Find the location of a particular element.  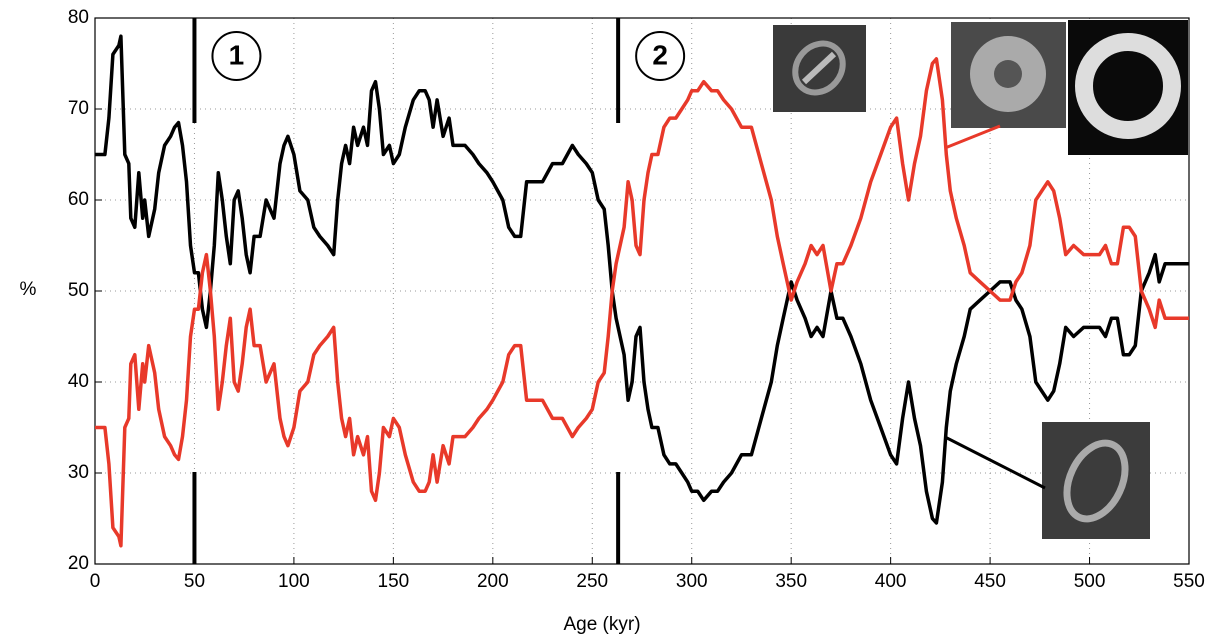

y-tick-label: 60 is located at coordinates (78, 199).